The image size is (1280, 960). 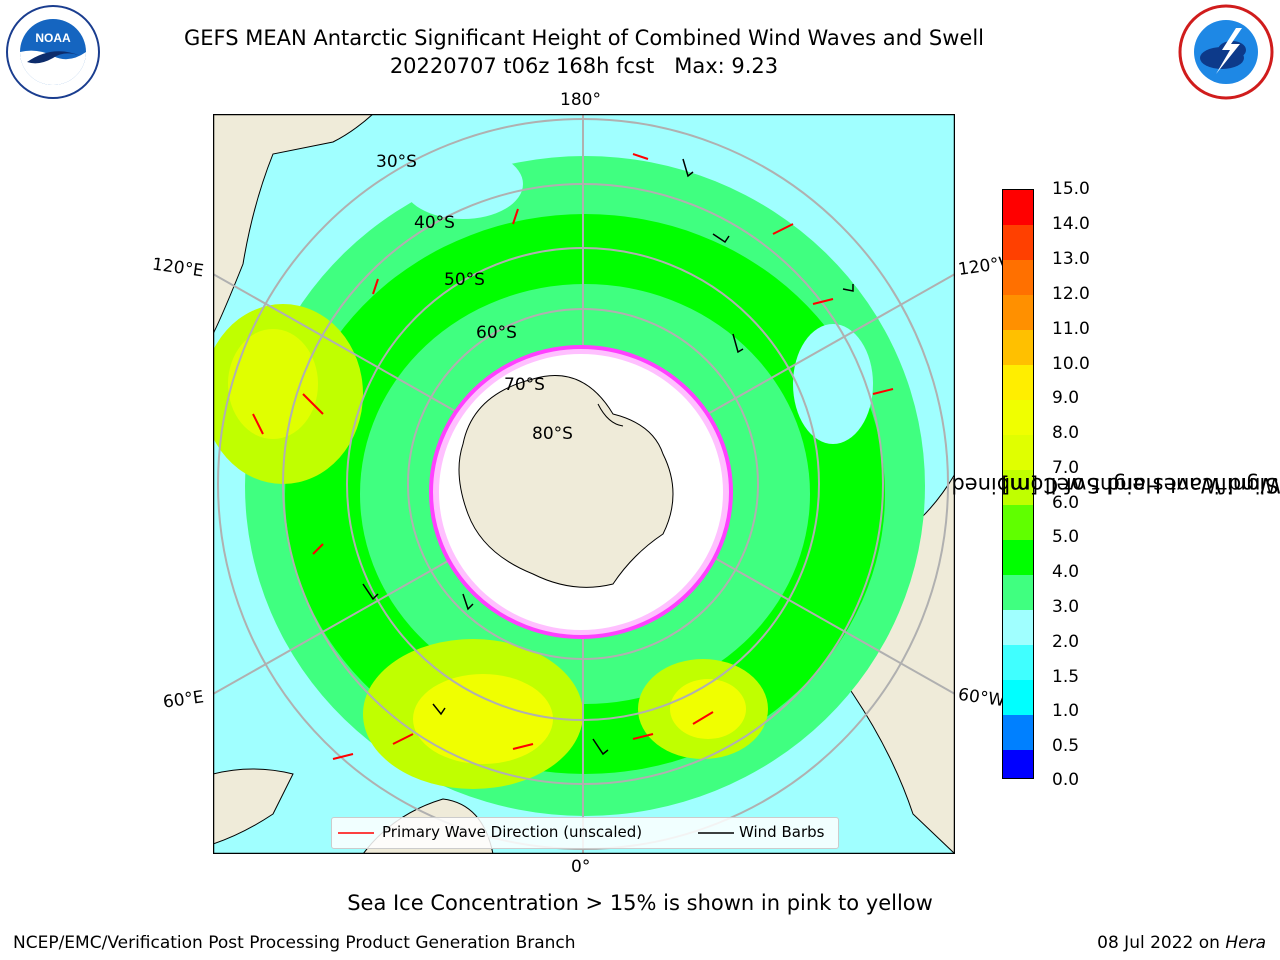 What do you see at coordinates (782, 832) in the screenshot?
I see `legend-wind-barbs-label: Wind Barbs` at bounding box center [782, 832].